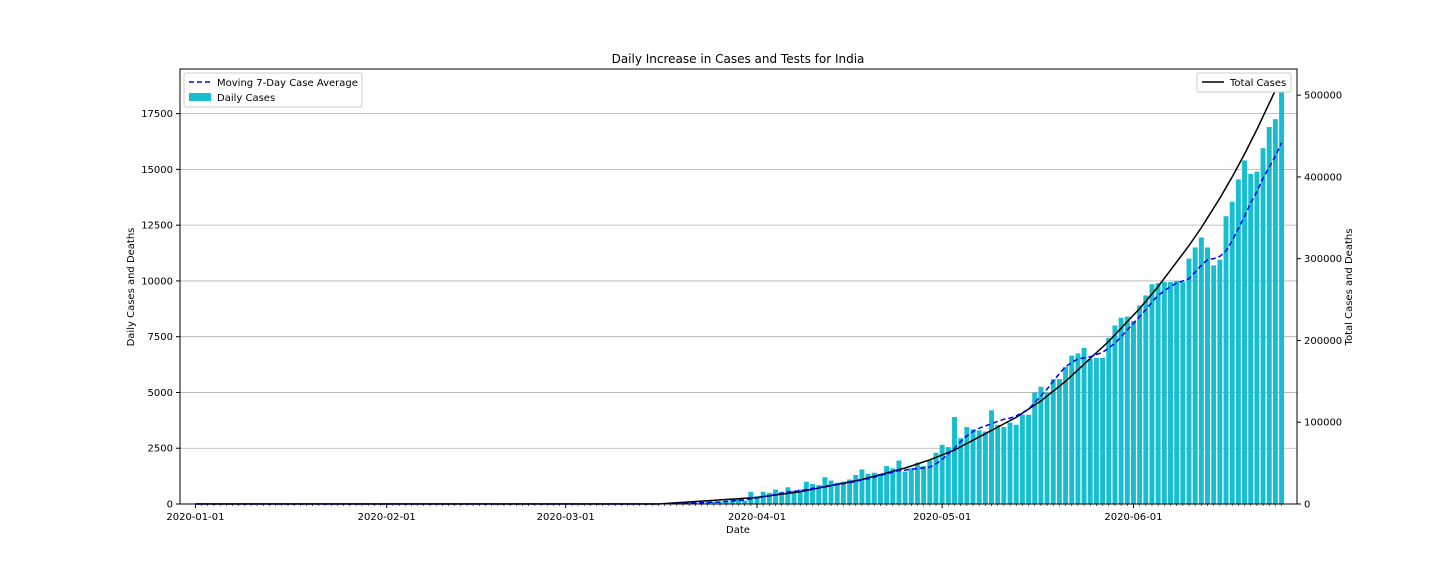 The image size is (1440, 576). What do you see at coordinates (566, 517) in the screenshot?
I see `x-tick-label: 2020-03-01` at bounding box center [566, 517].